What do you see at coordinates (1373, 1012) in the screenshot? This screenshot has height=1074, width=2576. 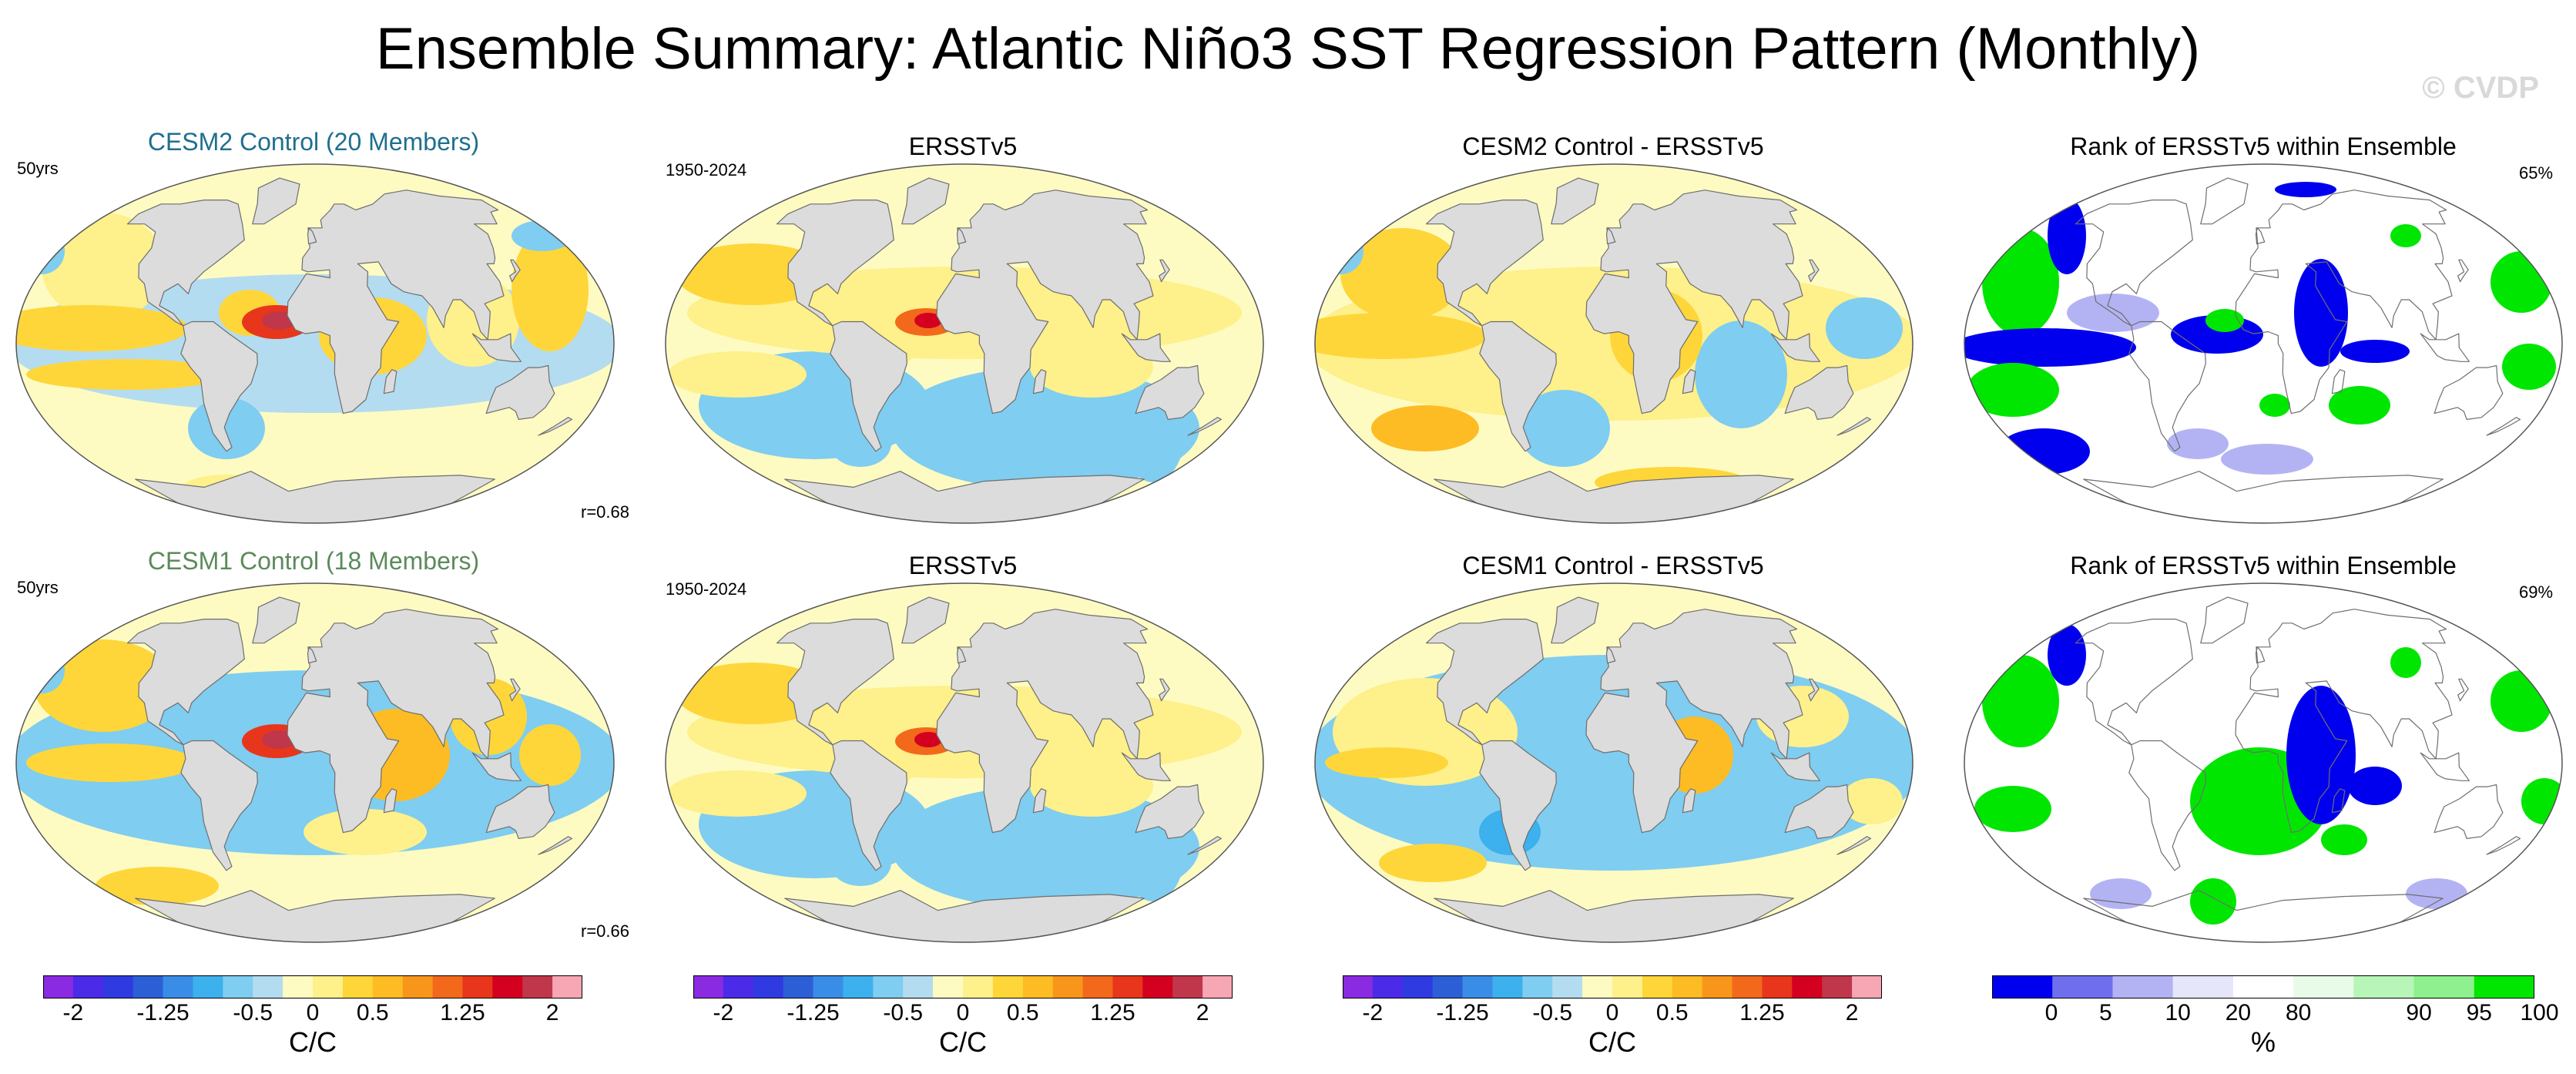 I see `colorbar-tick-label: -2` at bounding box center [1373, 1012].